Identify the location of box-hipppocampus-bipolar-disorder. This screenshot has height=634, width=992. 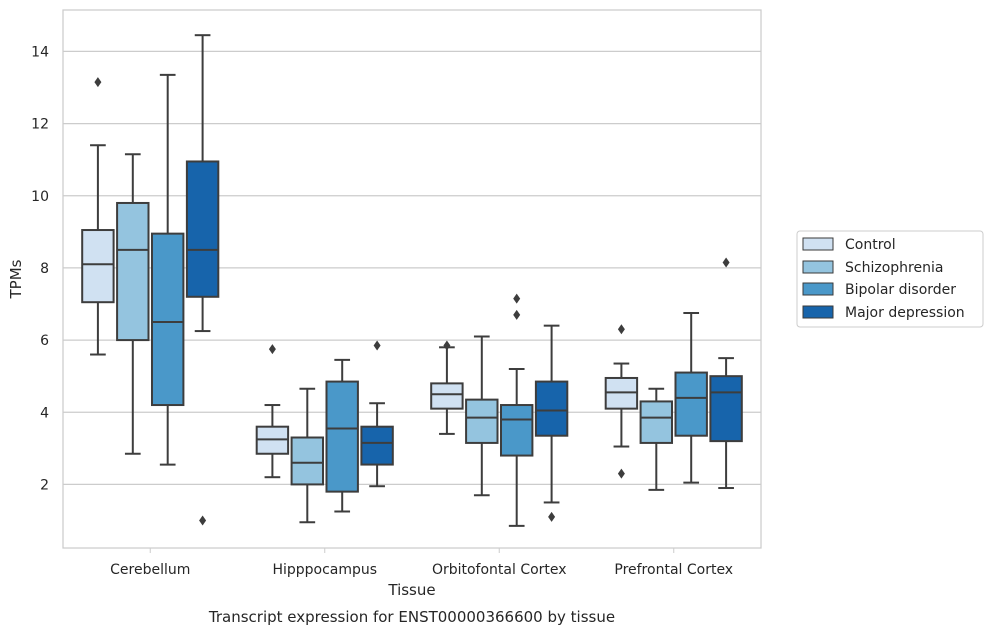
(342, 435).